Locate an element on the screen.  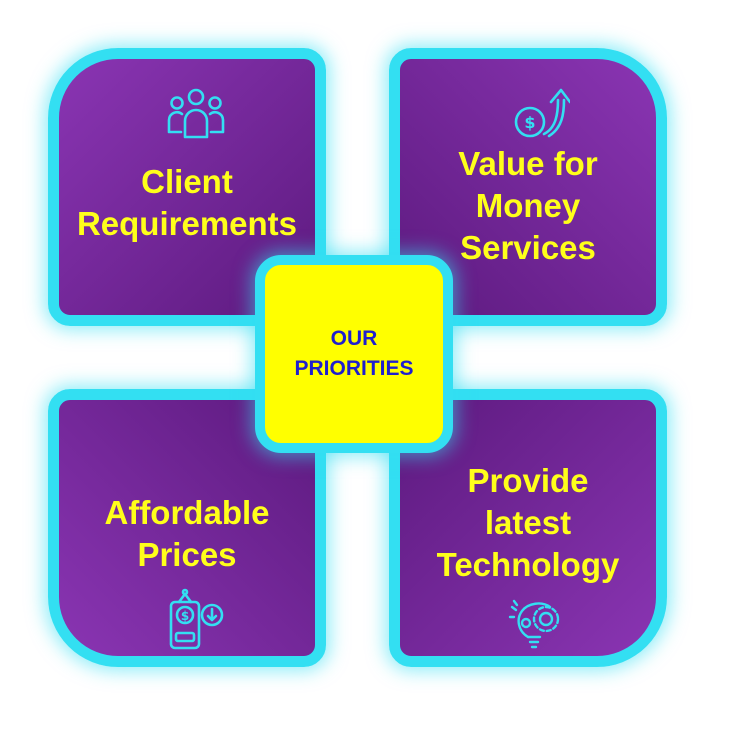
card-label-line: Services is located at coordinates (528, 247).